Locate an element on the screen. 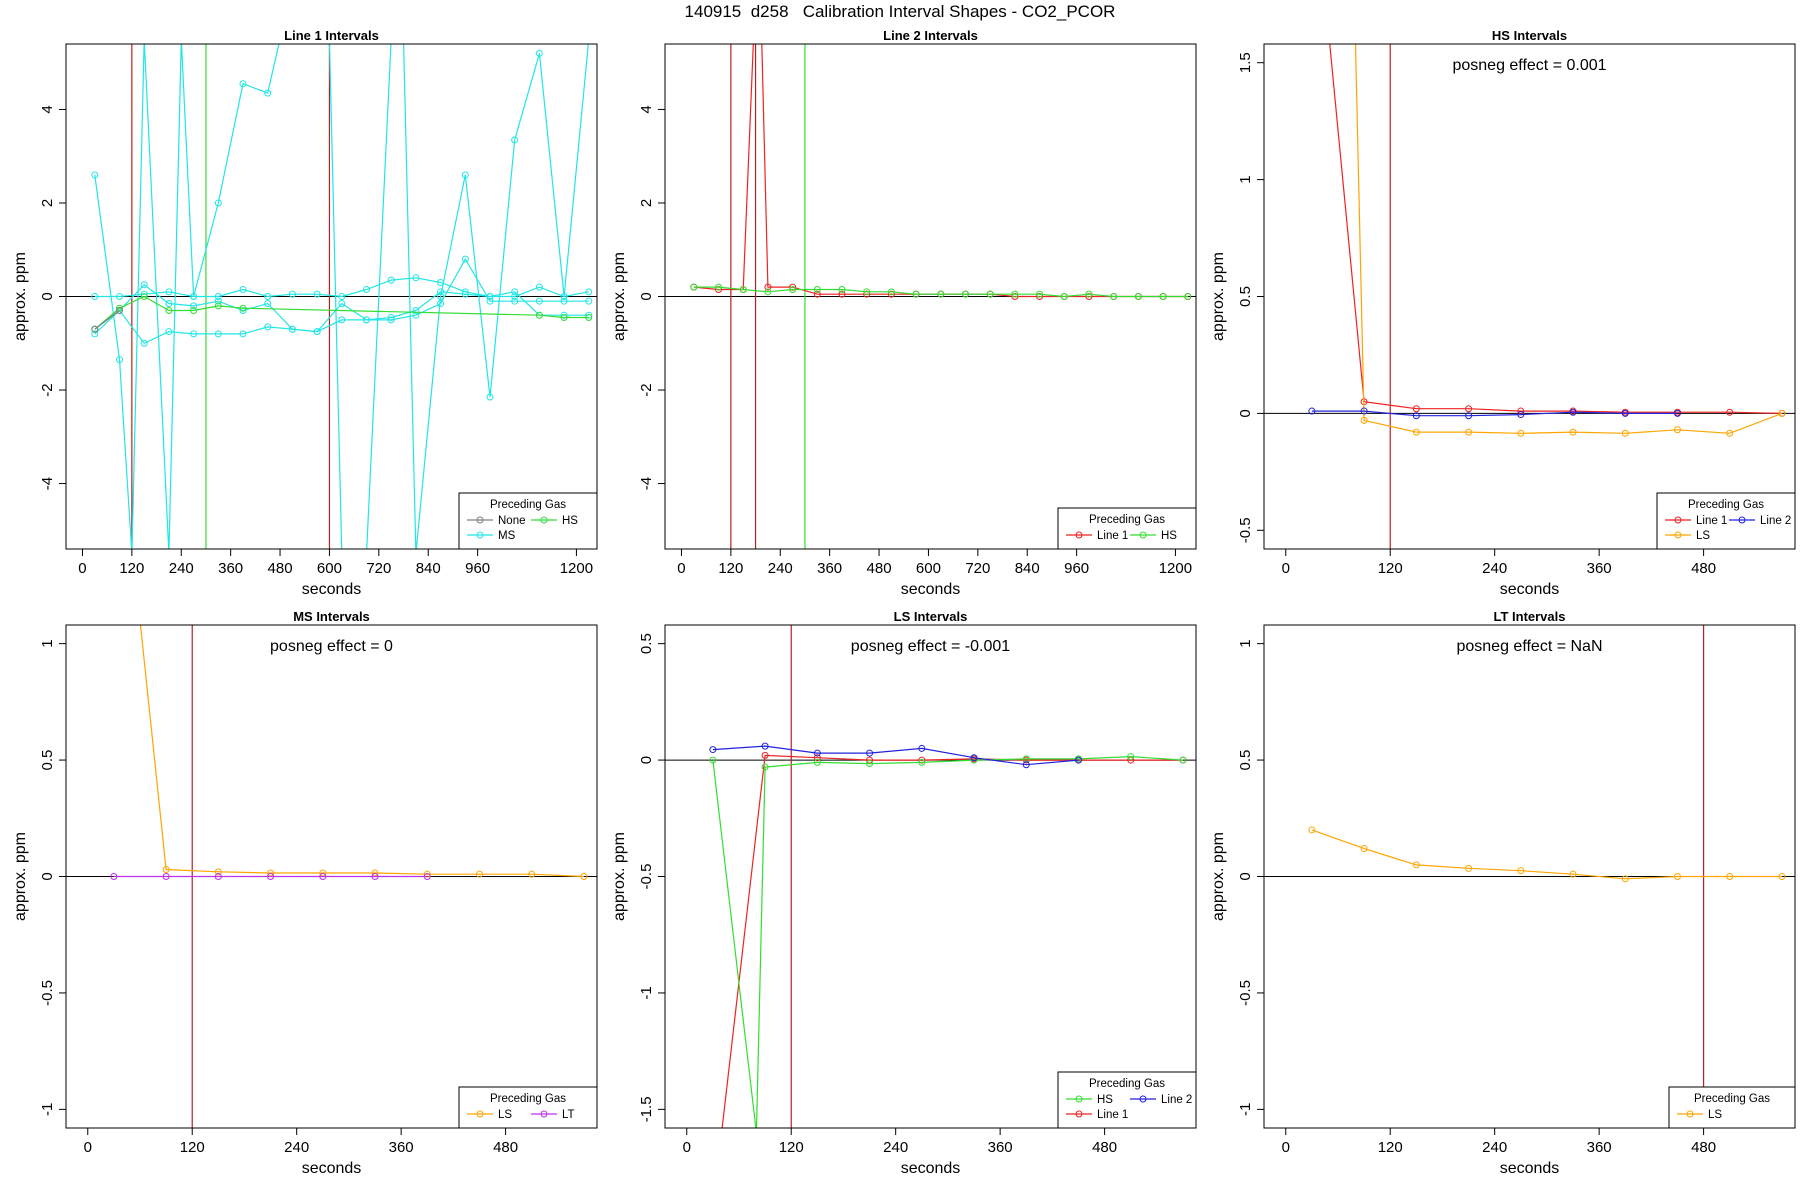 This screenshot has width=1800, height=1200. posneg-annotation: posneg effect = 0 is located at coordinates (331, 646).